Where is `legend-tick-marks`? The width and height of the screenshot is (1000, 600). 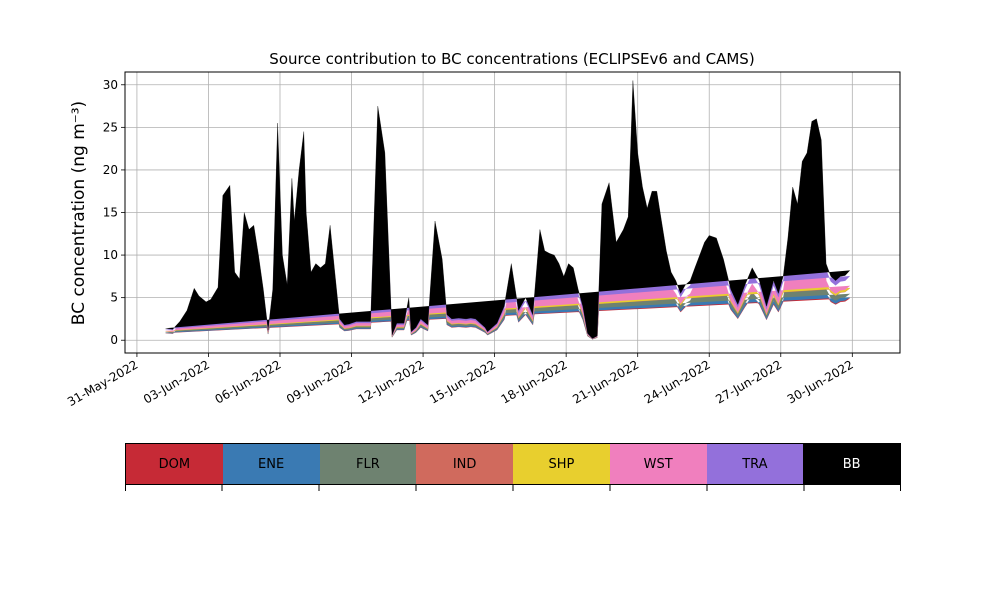
legend-tick-marks is located at coordinates (513, 488).